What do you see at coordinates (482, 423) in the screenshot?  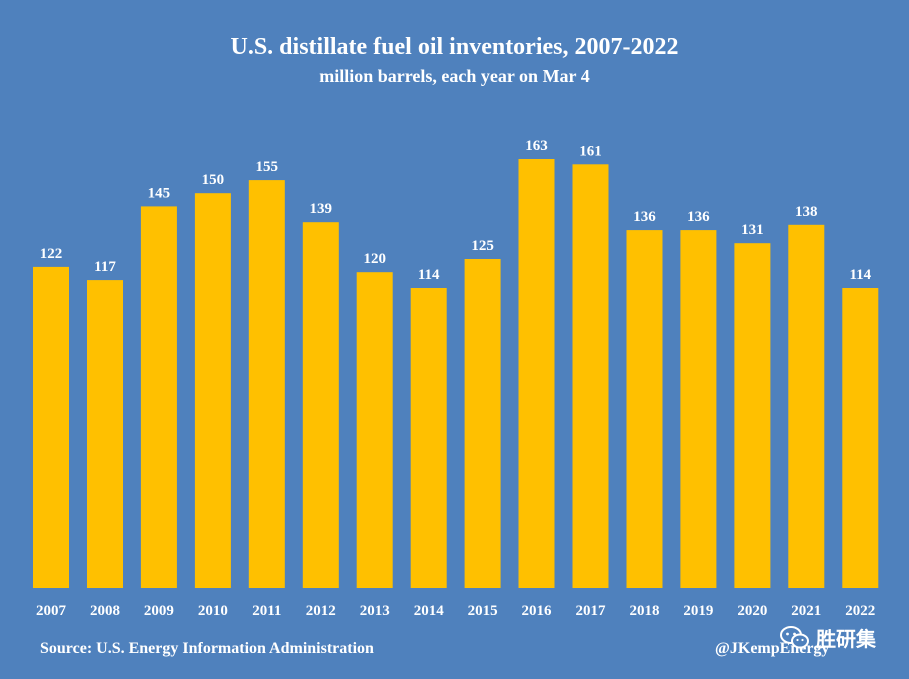 I see `bar-2015` at bounding box center [482, 423].